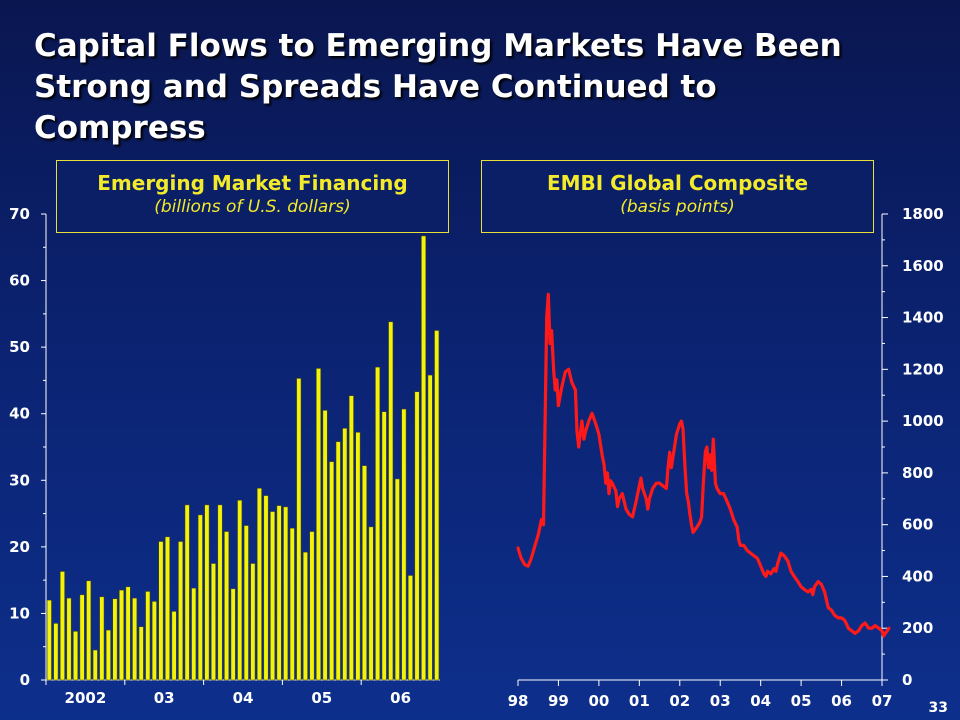  I want to click on financing-y-tick-label: 0, so click(25, 680).